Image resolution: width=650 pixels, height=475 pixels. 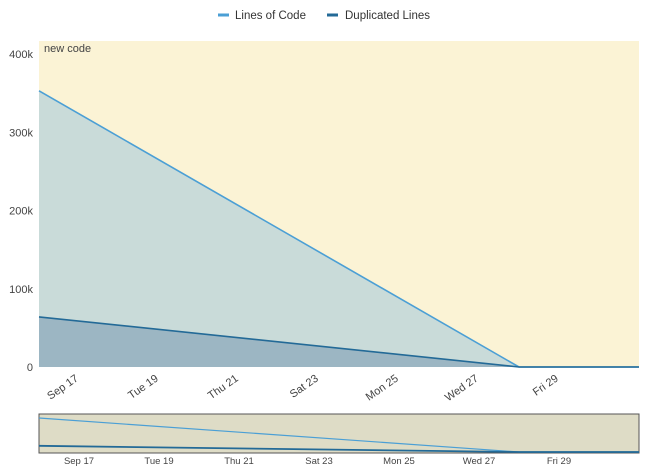 What do you see at coordinates (30, 368) in the screenshot?
I see `y-tick-label: 0` at bounding box center [30, 368].